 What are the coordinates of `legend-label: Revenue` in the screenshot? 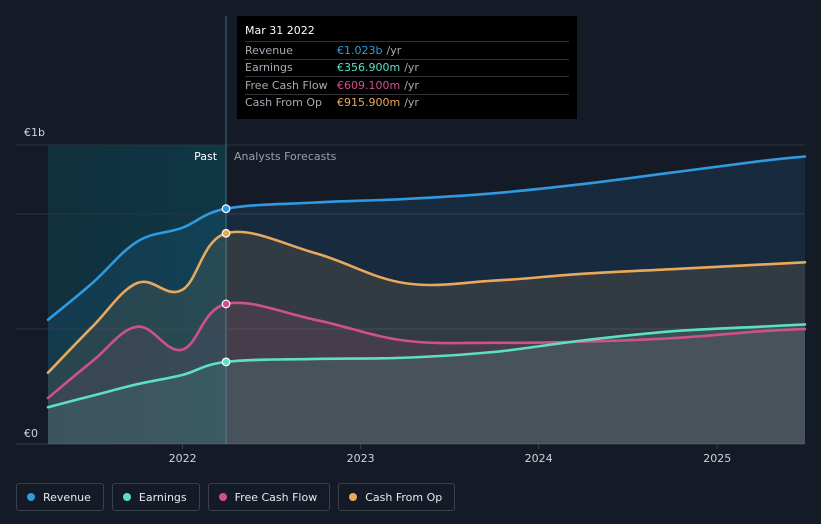 It's located at (67, 497).